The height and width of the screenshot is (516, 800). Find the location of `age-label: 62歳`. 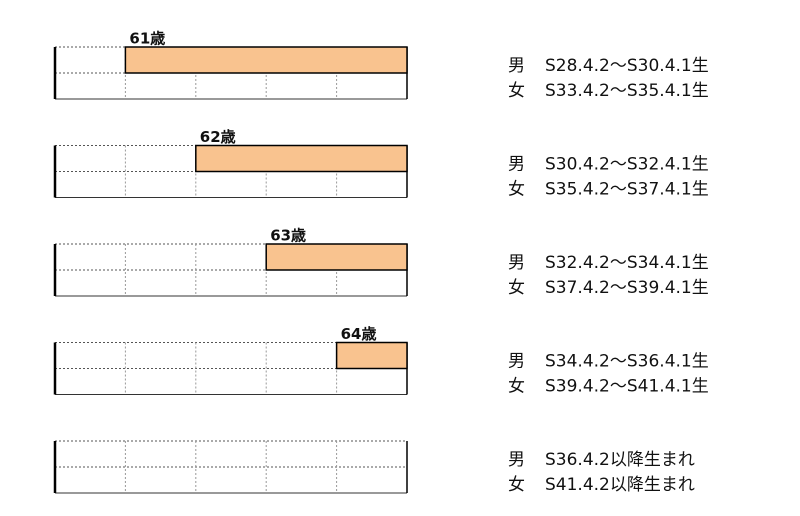

age-label: 62歳 is located at coordinates (218, 137).